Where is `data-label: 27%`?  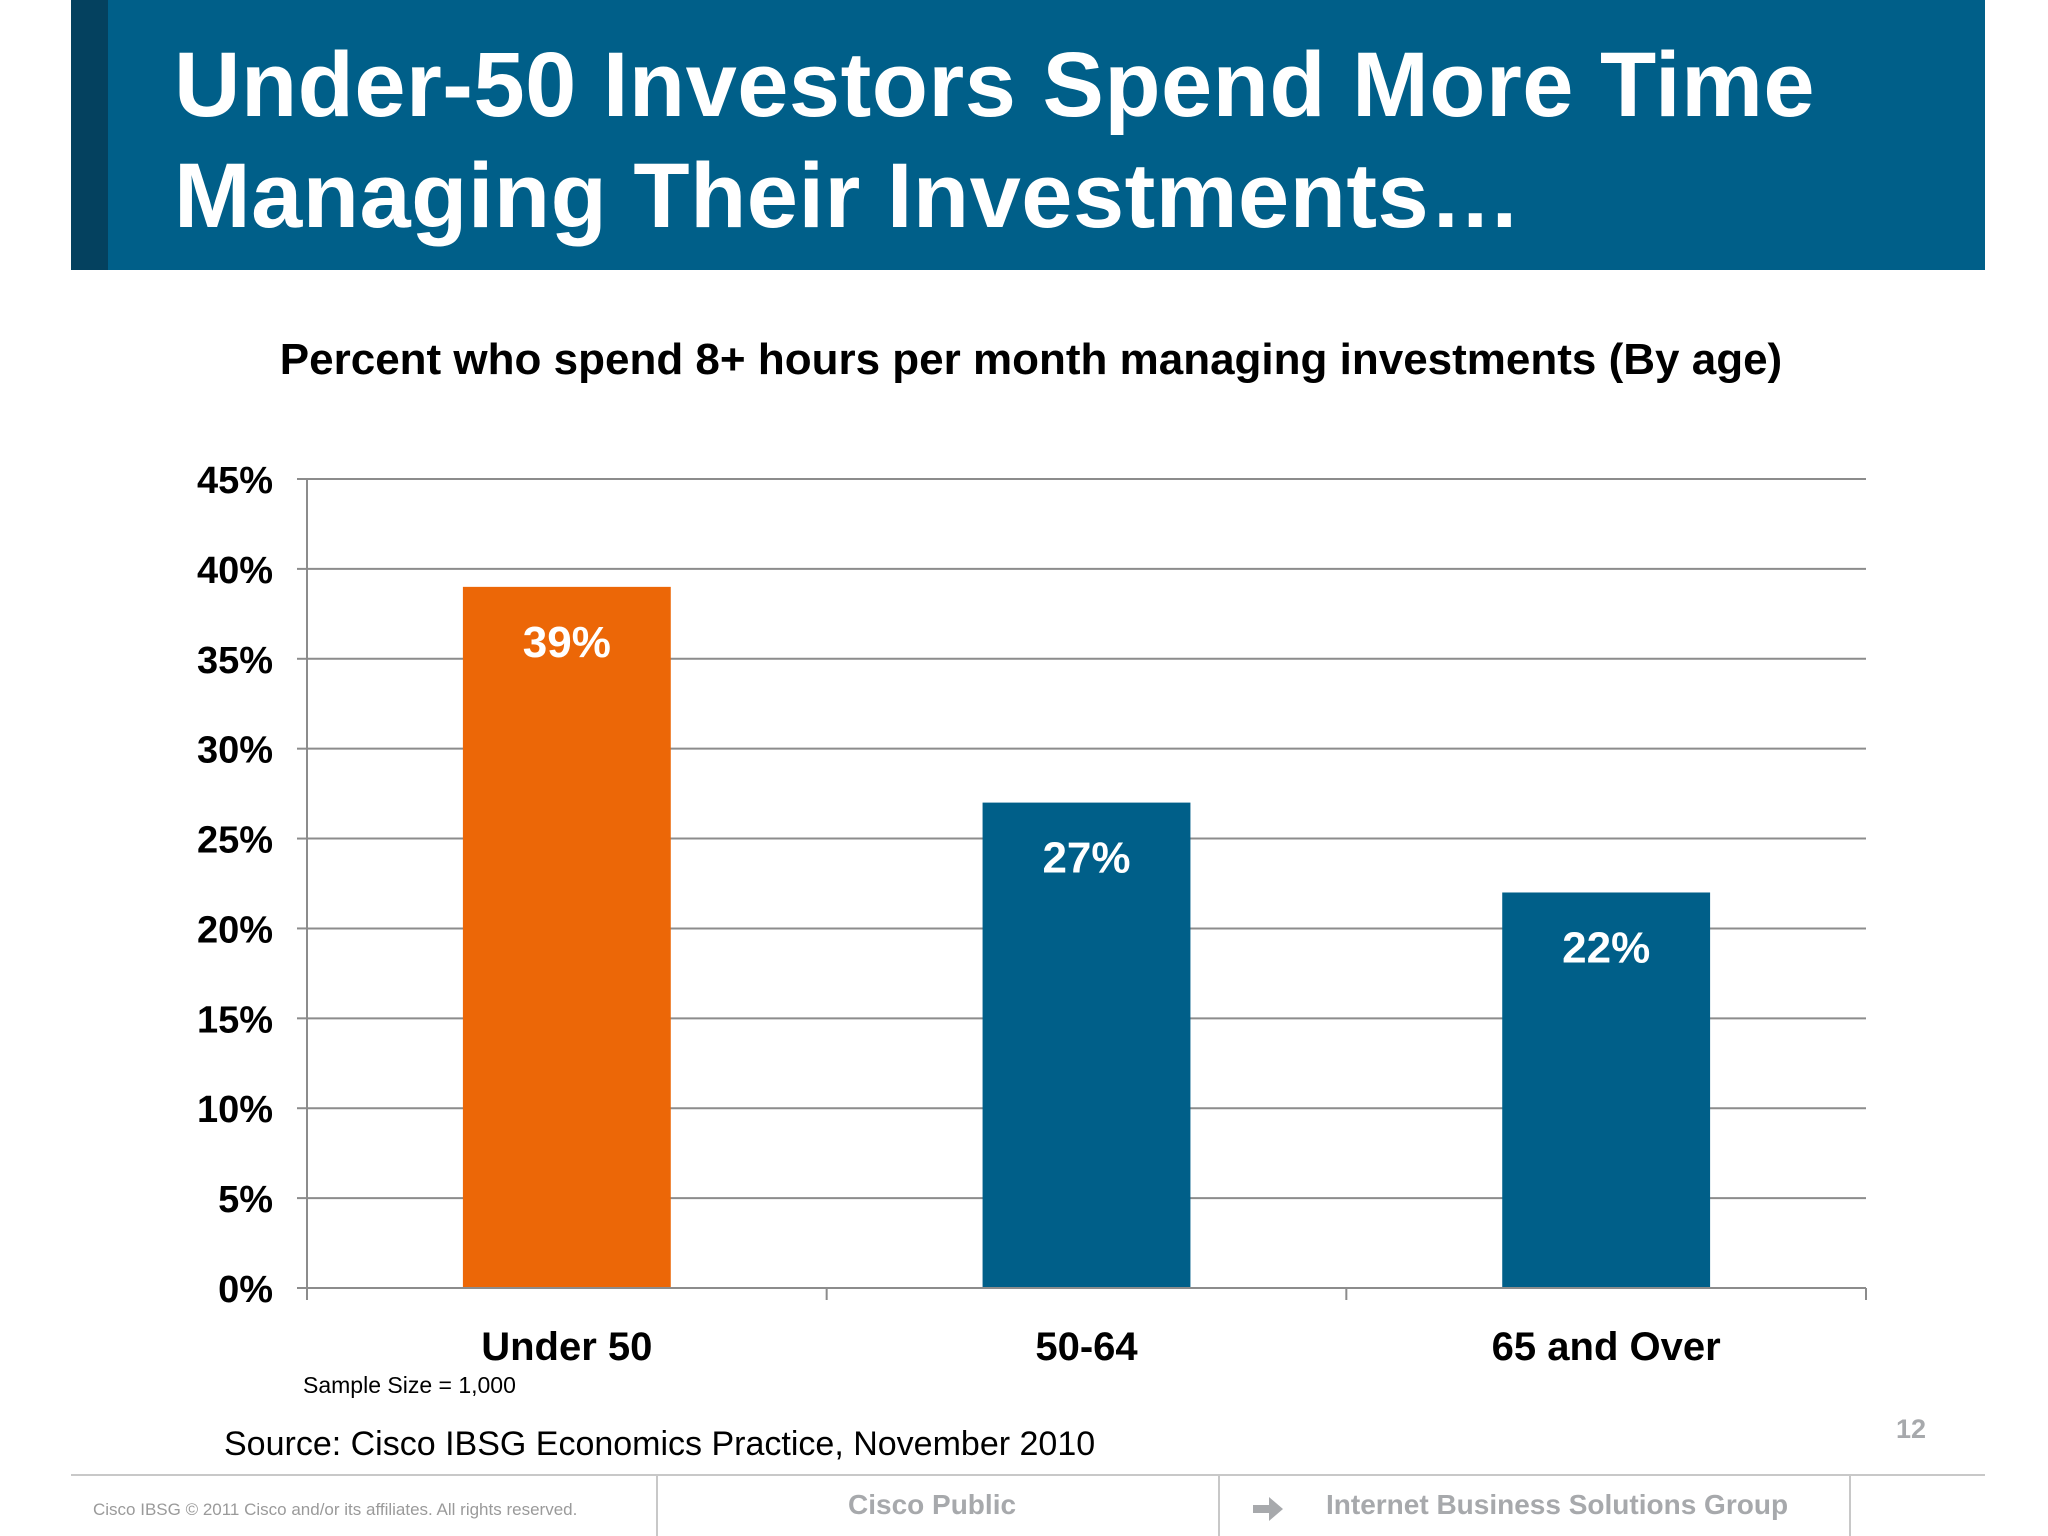
data-label: 27% is located at coordinates (1086, 858).